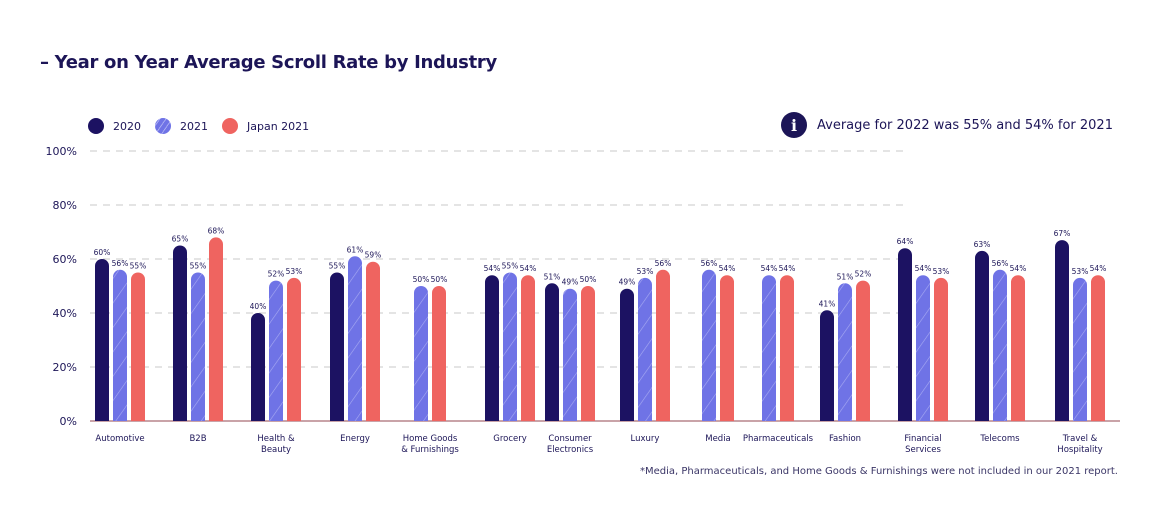 This screenshot has width=1170, height=515. I want to click on legend-label-japan-2021: Japan 2021, so click(278, 126).